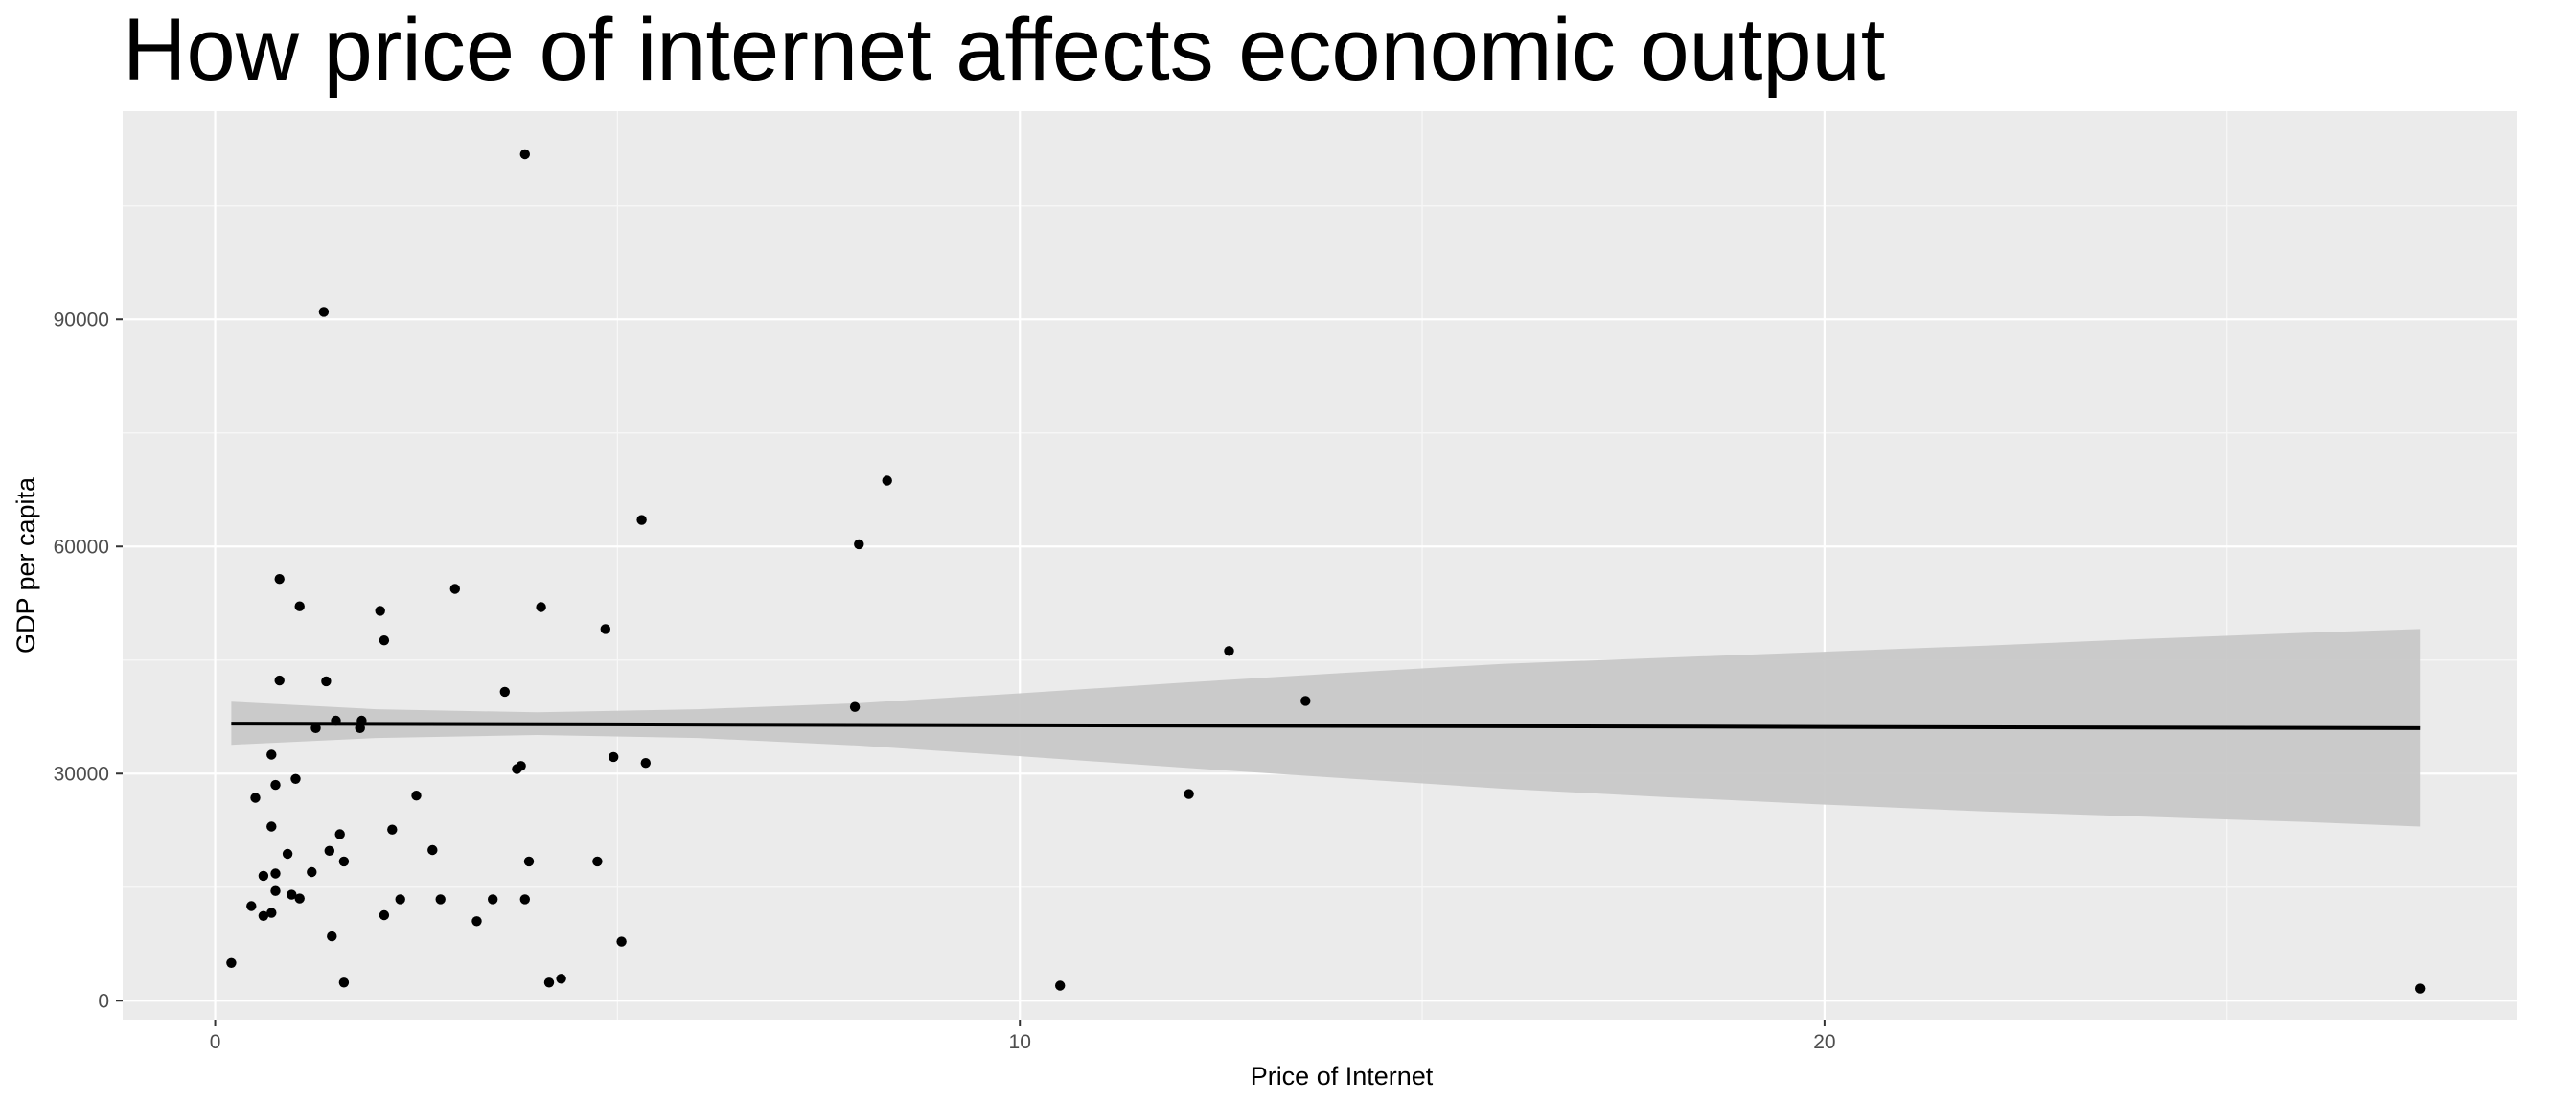 This screenshot has height=1104, width=2576. What do you see at coordinates (88, 660) in the screenshot?
I see `y-axis-ticks: 0 30000 60000 90000` at bounding box center [88, 660].